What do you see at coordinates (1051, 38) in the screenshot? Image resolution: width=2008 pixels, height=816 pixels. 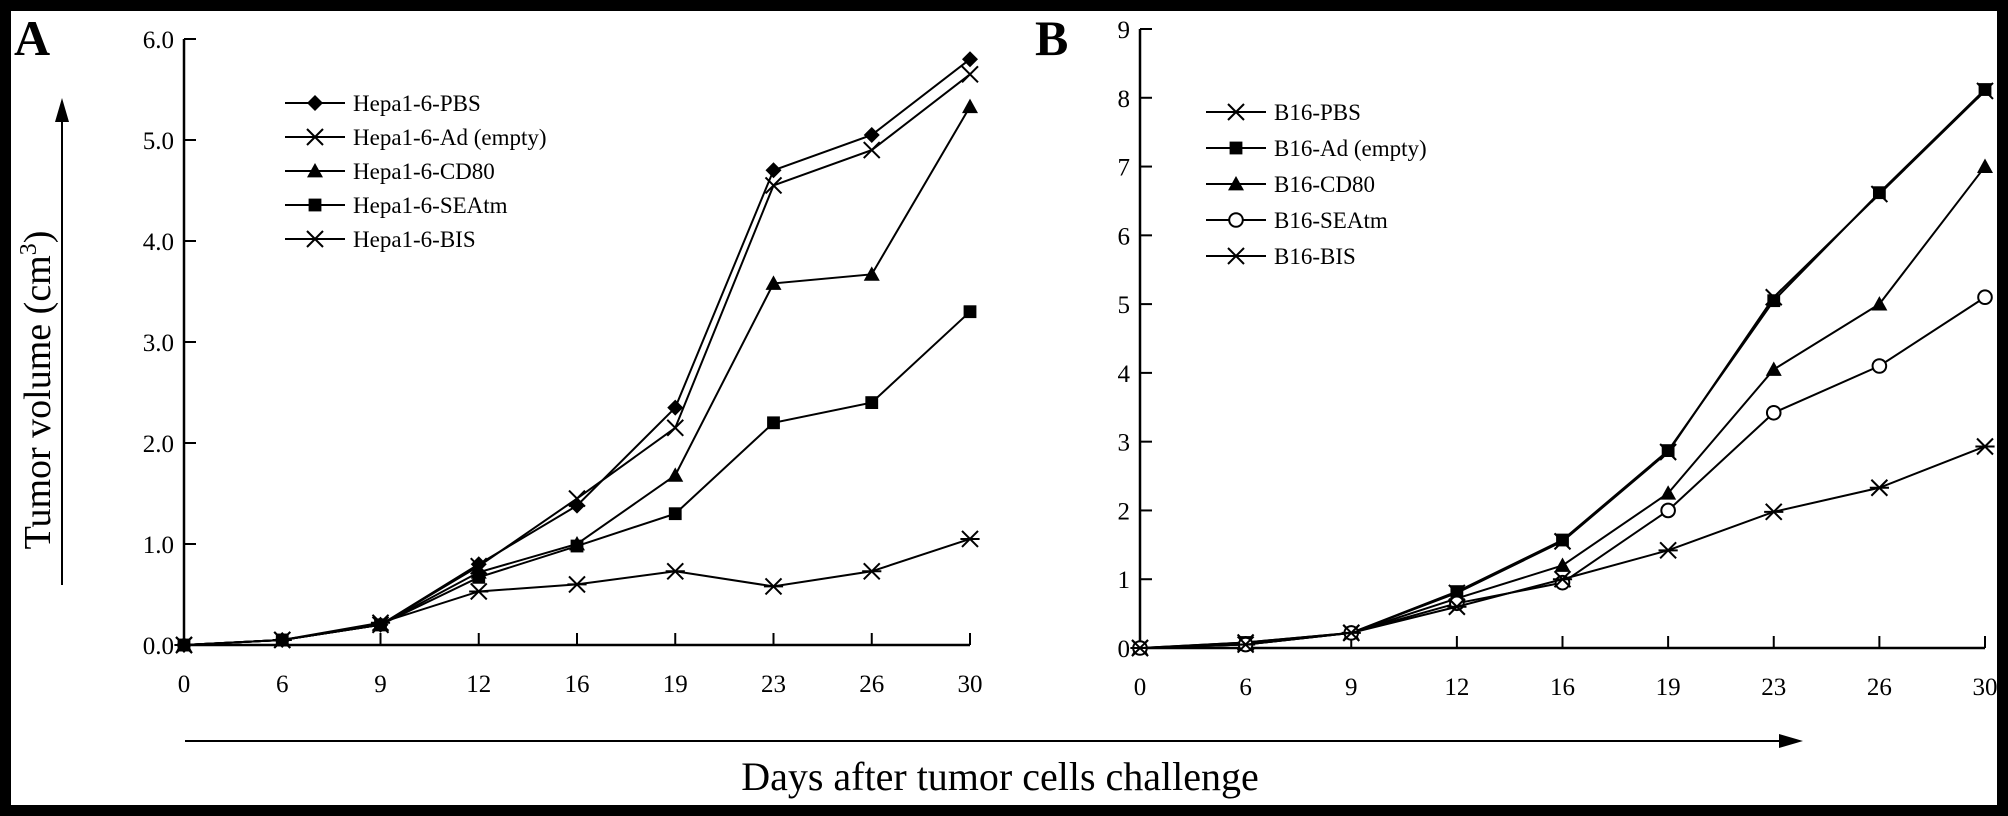 I see `panel-letter-b: B` at bounding box center [1051, 38].